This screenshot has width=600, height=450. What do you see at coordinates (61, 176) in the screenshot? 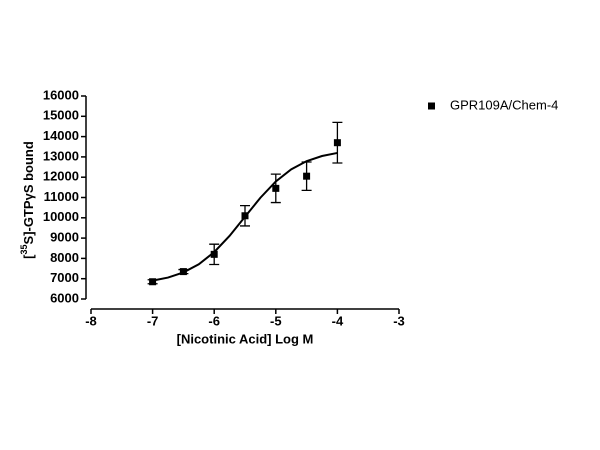
I see `y-tick-label: 12000` at bounding box center [61, 176].